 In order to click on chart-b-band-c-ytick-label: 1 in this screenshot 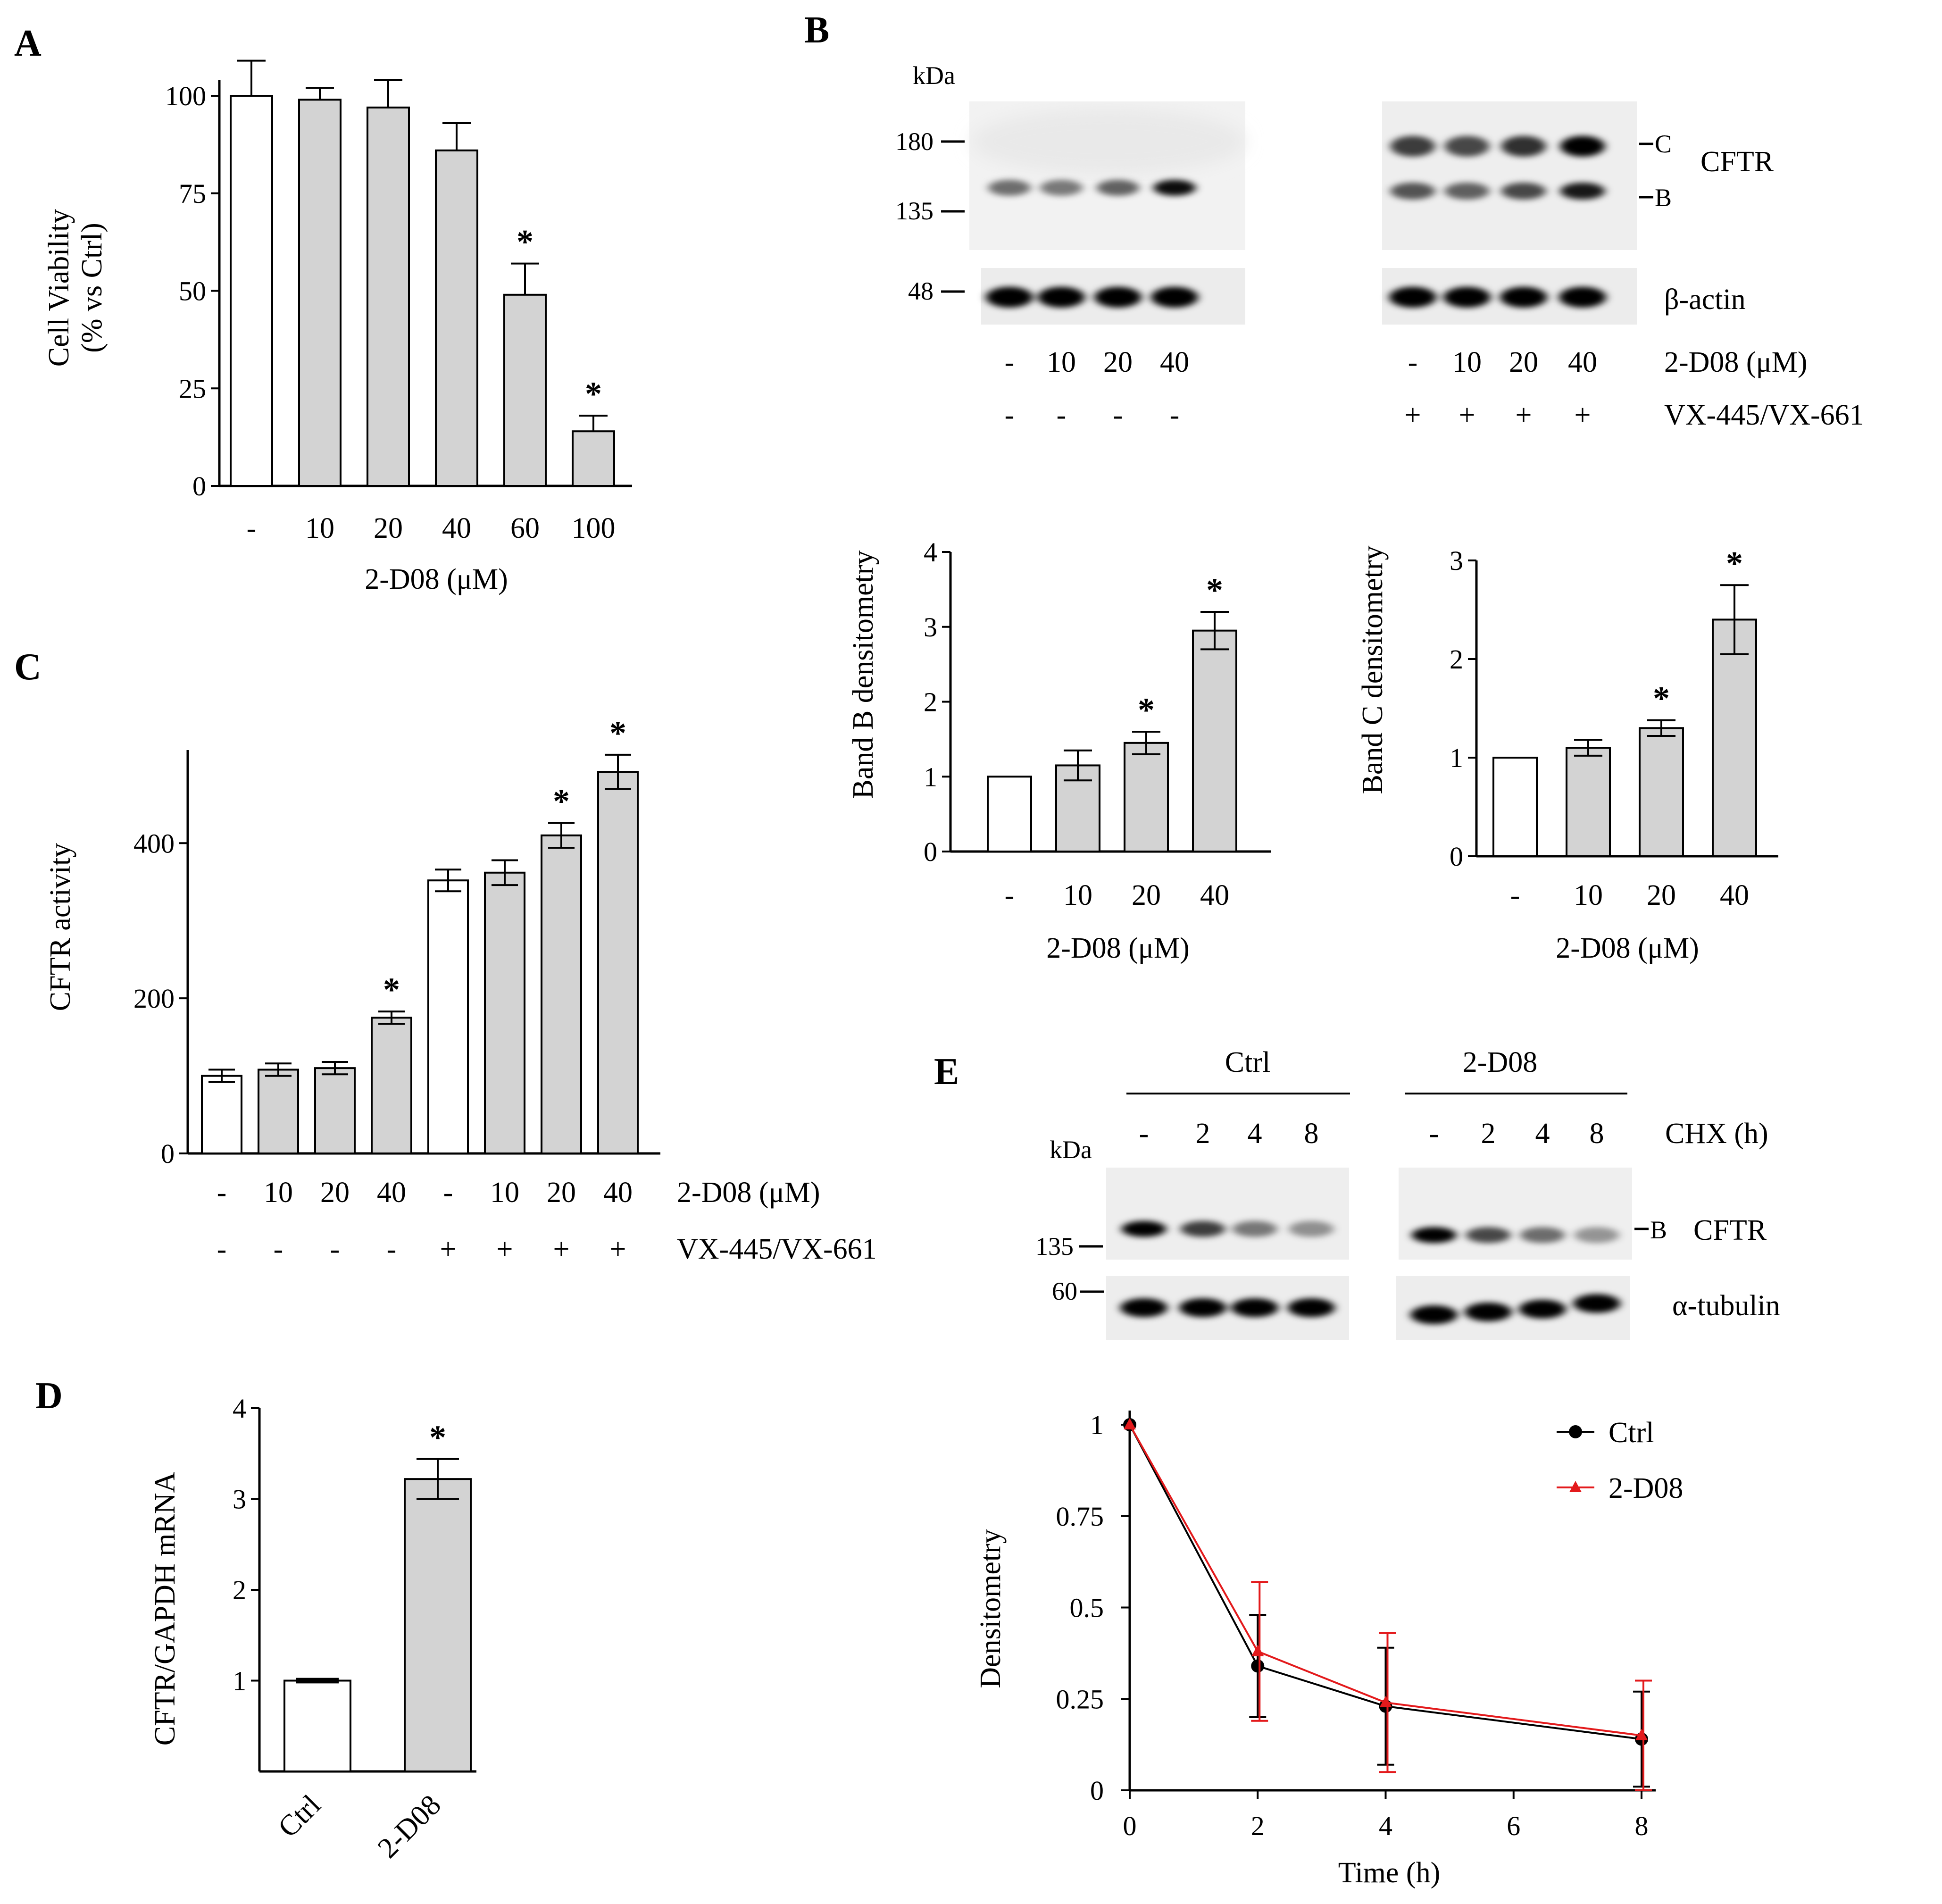, I will do `click(1456, 758)`.